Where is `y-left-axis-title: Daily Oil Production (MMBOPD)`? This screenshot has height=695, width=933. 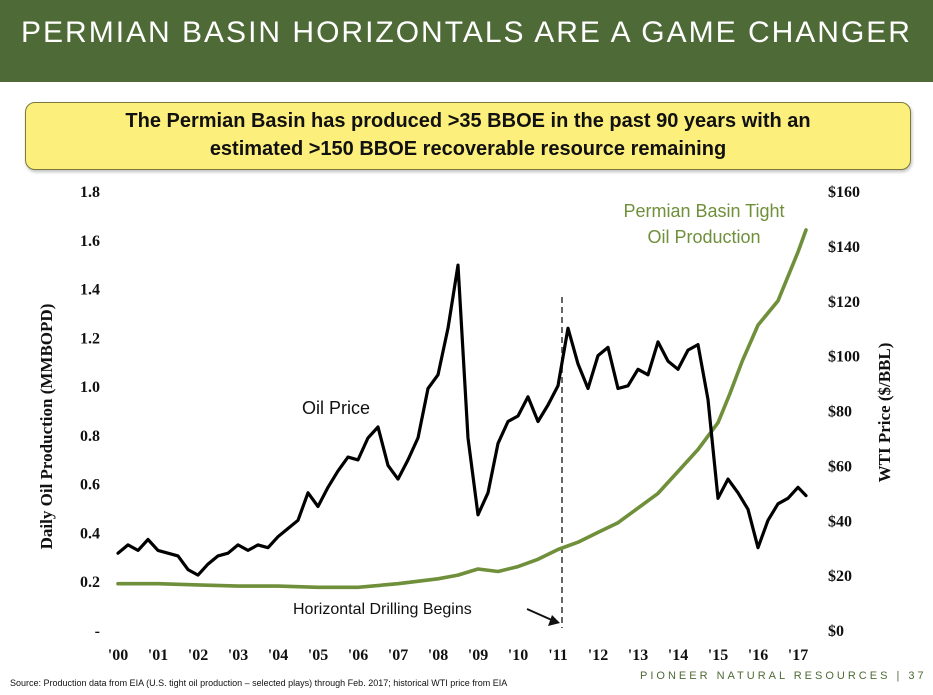 y-left-axis-title: Daily Oil Production (MMBOPD) is located at coordinates (46, 427).